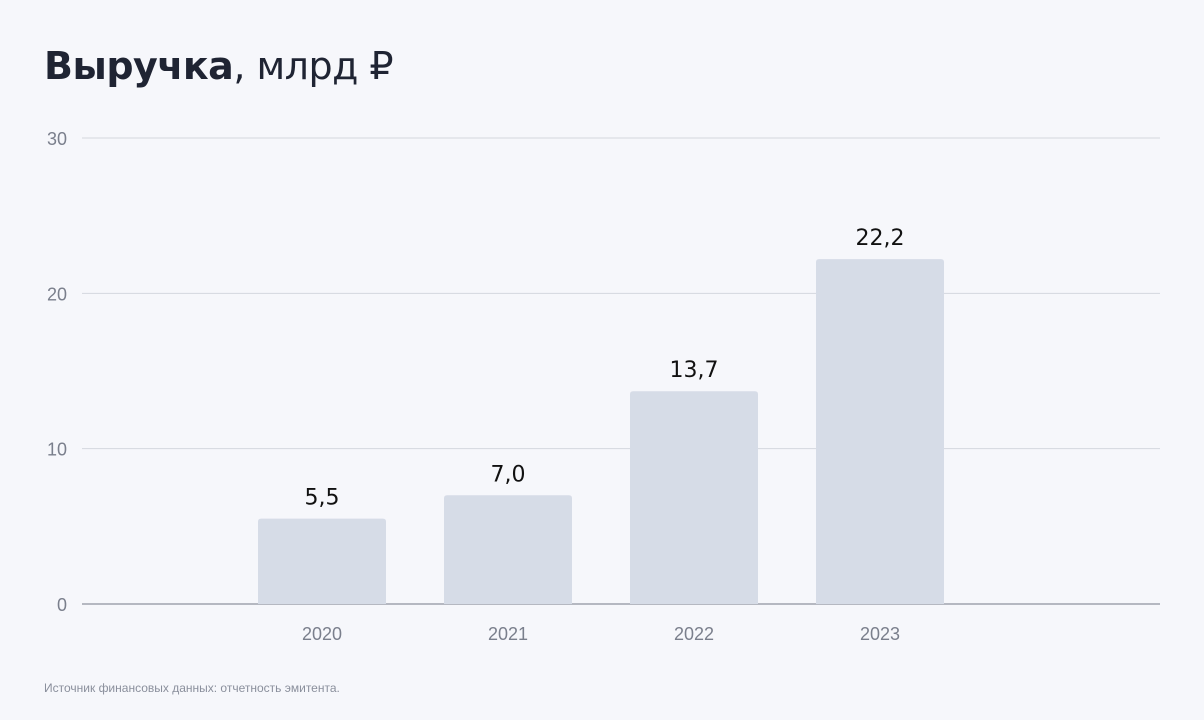 The width and height of the screenshot is (1204, 720). I want to click on chart-title-unit: , млрд ₽, so click(313, 66).